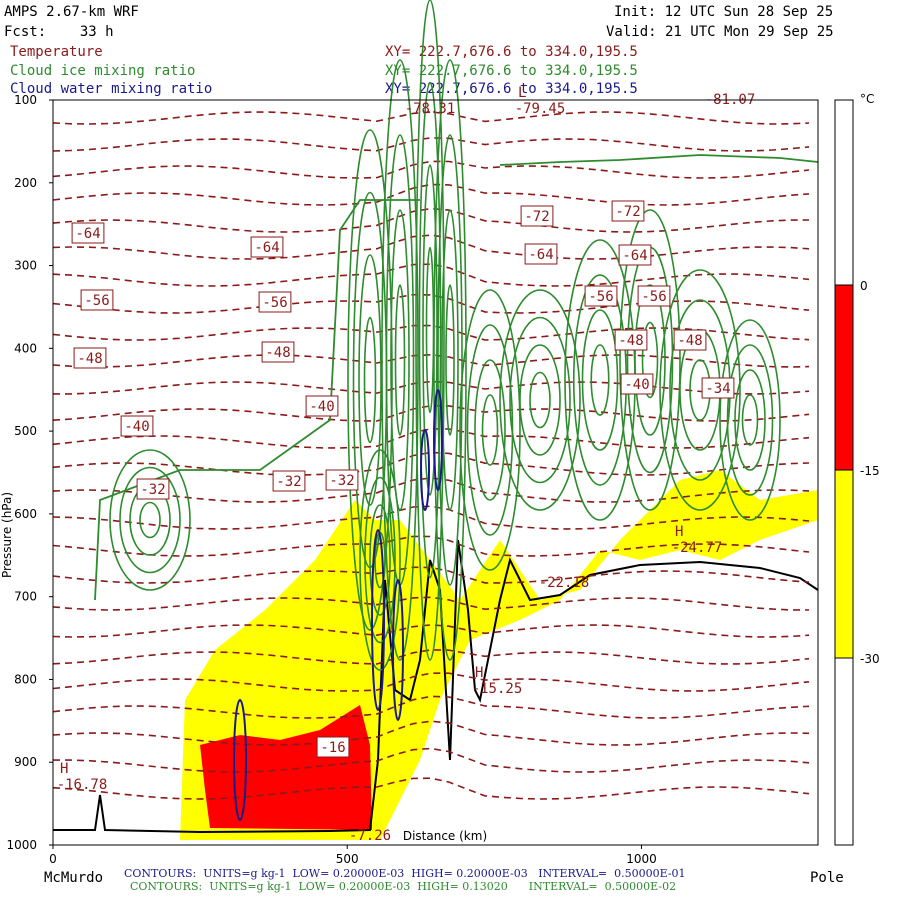 The height and width of the screenshot is (900, 900). Describe the element at coordinates (717, 389) in the screenshot. I see `temperature-label: -34` at that location.